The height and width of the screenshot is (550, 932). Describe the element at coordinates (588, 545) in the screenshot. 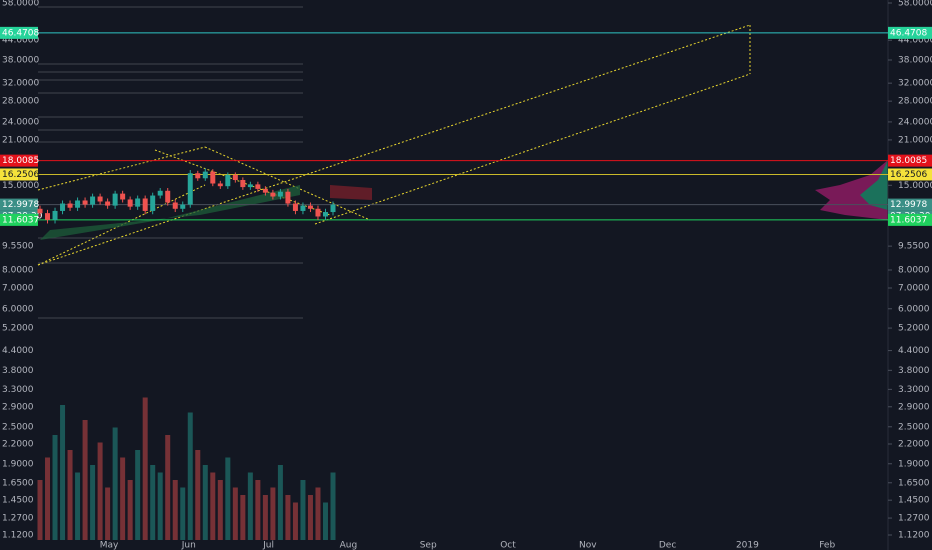

I see `x-tick-label: Nov` at that location.